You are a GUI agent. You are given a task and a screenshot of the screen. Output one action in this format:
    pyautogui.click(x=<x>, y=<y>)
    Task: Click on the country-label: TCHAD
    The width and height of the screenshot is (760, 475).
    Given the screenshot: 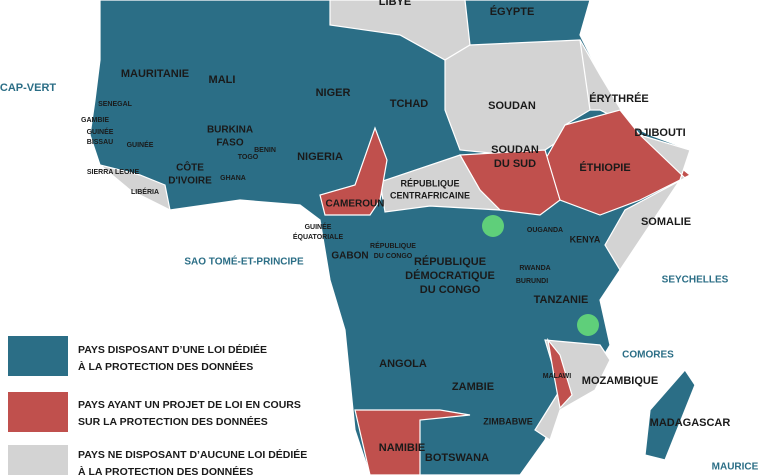 What is the action you would take?
    pyautogui.click(x=409, y=104)
    